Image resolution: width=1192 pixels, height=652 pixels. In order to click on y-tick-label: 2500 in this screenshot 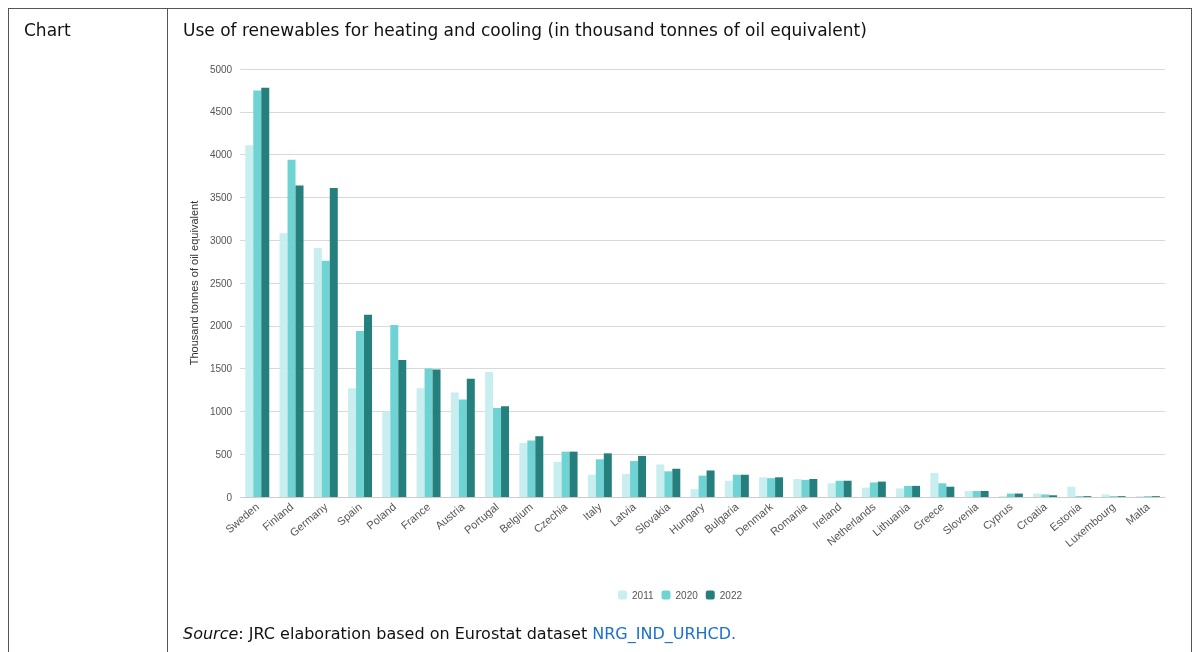, I will do `click(221, 283)`.